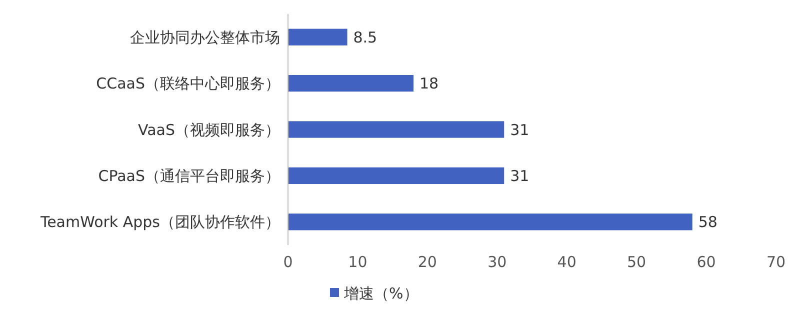  What do you see at coordinates (566, 262) in the screenshot?
I see `x-tick-label: 40` at bounding box center [566, 262].